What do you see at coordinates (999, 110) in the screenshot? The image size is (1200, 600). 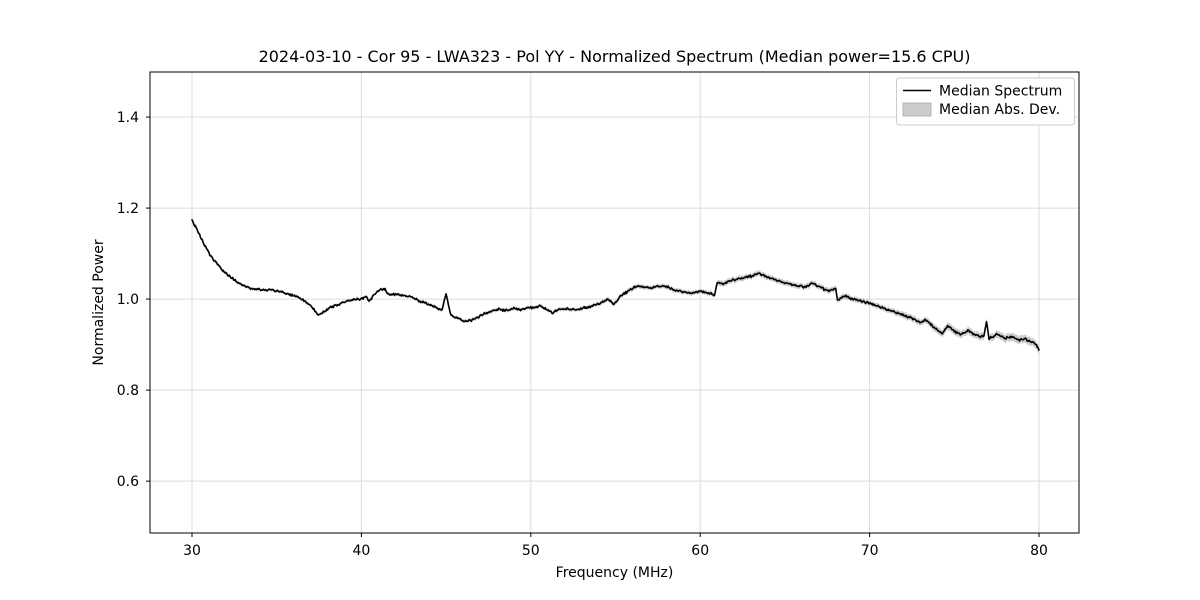 I see `legend-label-mad: Median Abs. Dev.` at bounding box center [999, 110].